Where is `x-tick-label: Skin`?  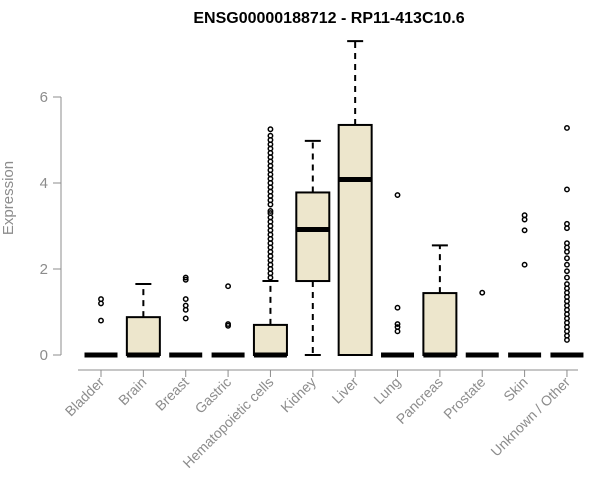 x-tick-label: Skin is located at coordinates (515, 389).